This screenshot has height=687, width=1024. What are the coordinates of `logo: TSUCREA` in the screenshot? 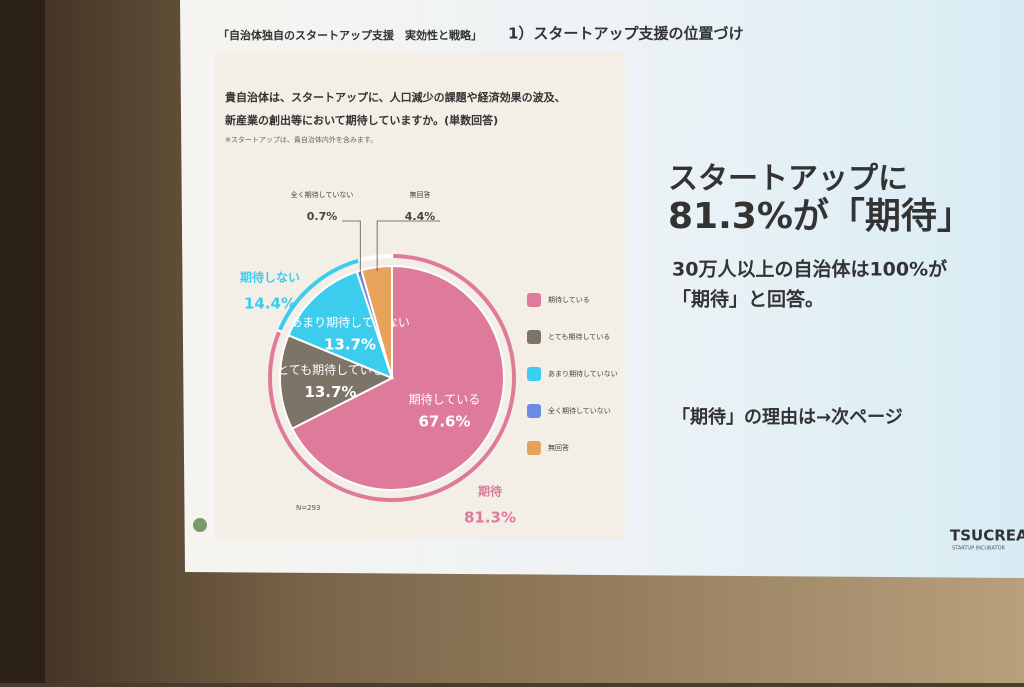 It's located at (987, 536).